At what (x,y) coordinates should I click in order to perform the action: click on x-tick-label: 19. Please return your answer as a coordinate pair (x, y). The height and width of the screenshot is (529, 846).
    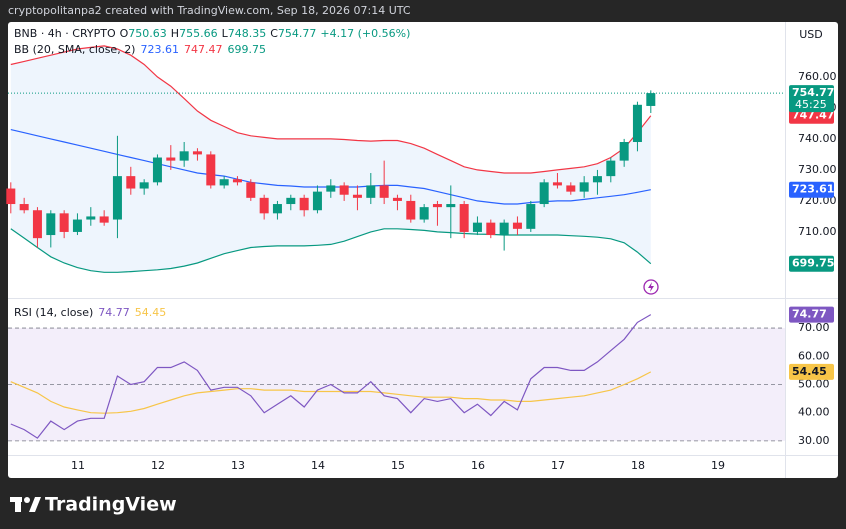
    Looking at the image, I should click on (718, 465).